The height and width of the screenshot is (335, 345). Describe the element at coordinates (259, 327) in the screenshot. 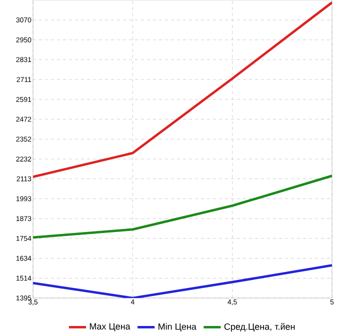

I see `legend-label: Сред.Цена, т.йен` at that location.